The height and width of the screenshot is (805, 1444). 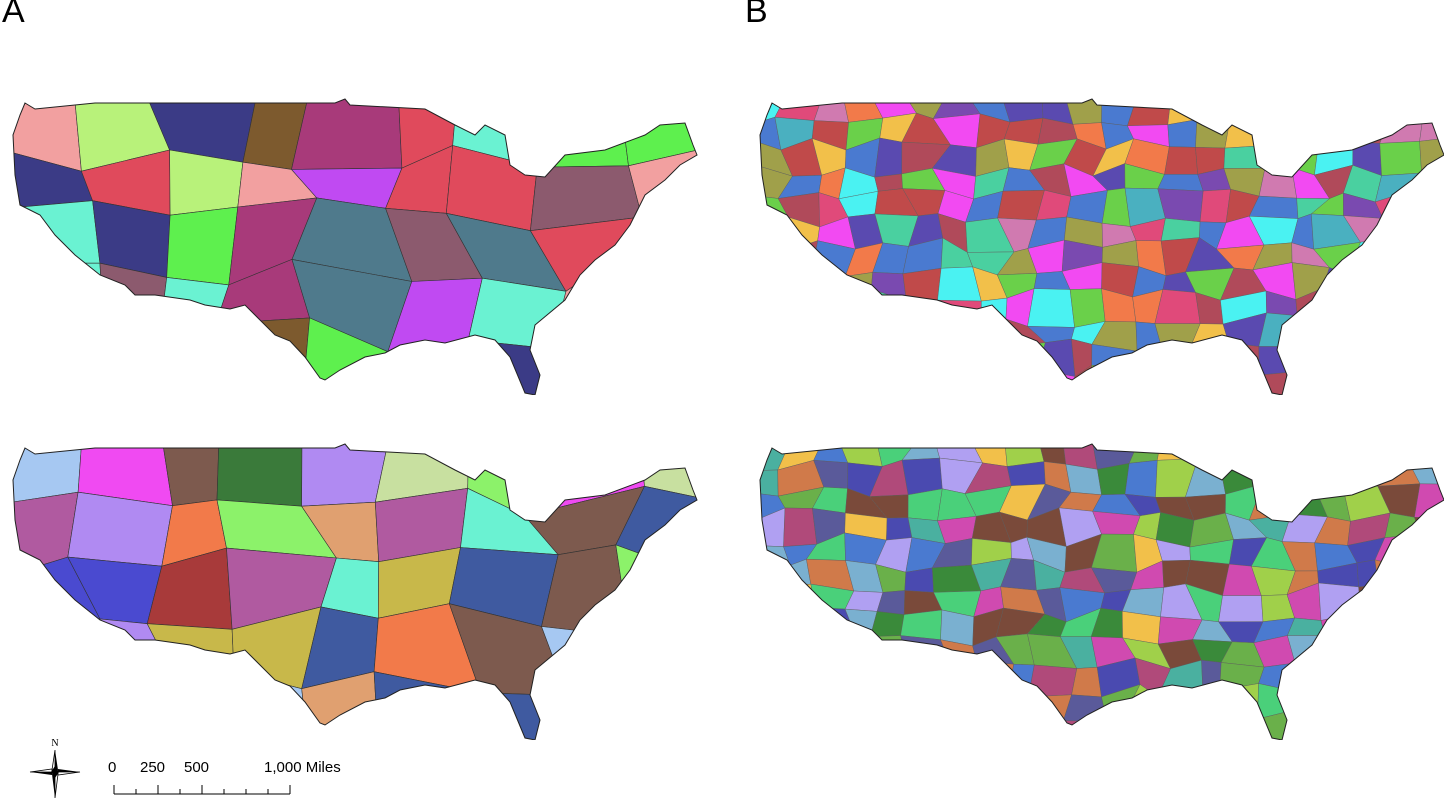 What do you see at coordinates (54, 743) in the screenshot?
I see `compass-north-label: N` at bounding box center [54, 743].